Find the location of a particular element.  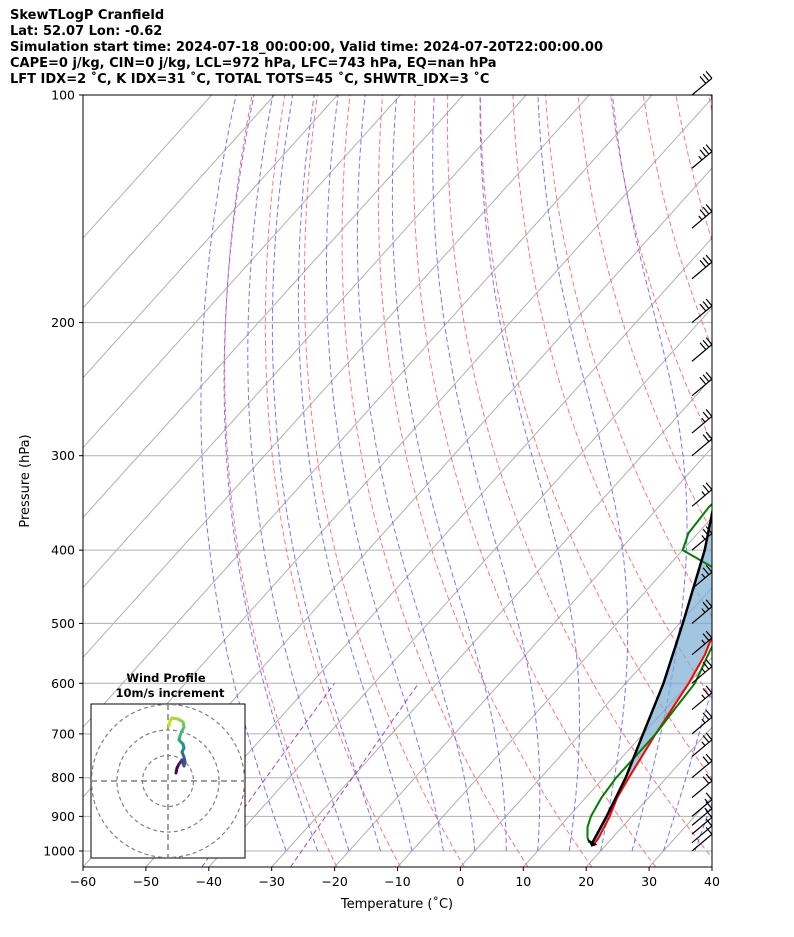

wind-profile-inset: Wind Profile 10m/s increment is located at coordinates (168, 765).